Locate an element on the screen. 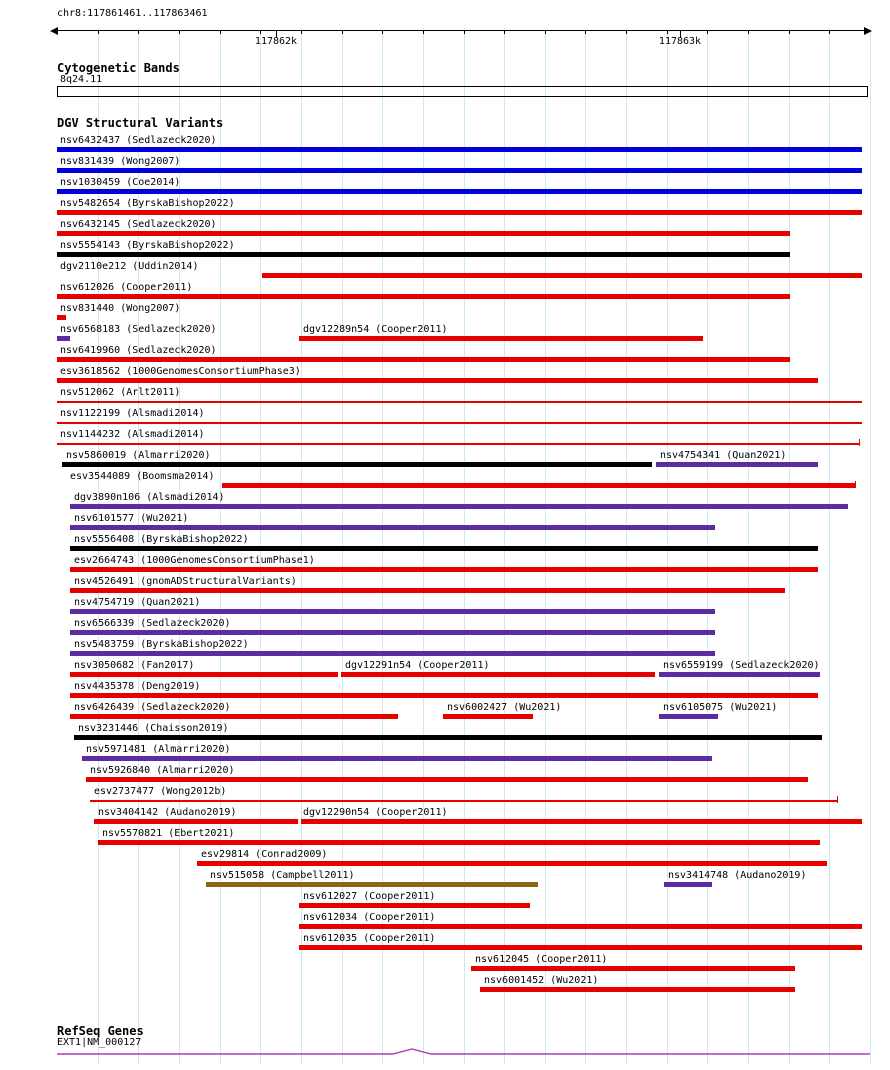 Image resolution: width=890 pixels, height=1070 pixels. variant-label: nsv4435378 (Deng2019) is located at coordinates (137, 686).